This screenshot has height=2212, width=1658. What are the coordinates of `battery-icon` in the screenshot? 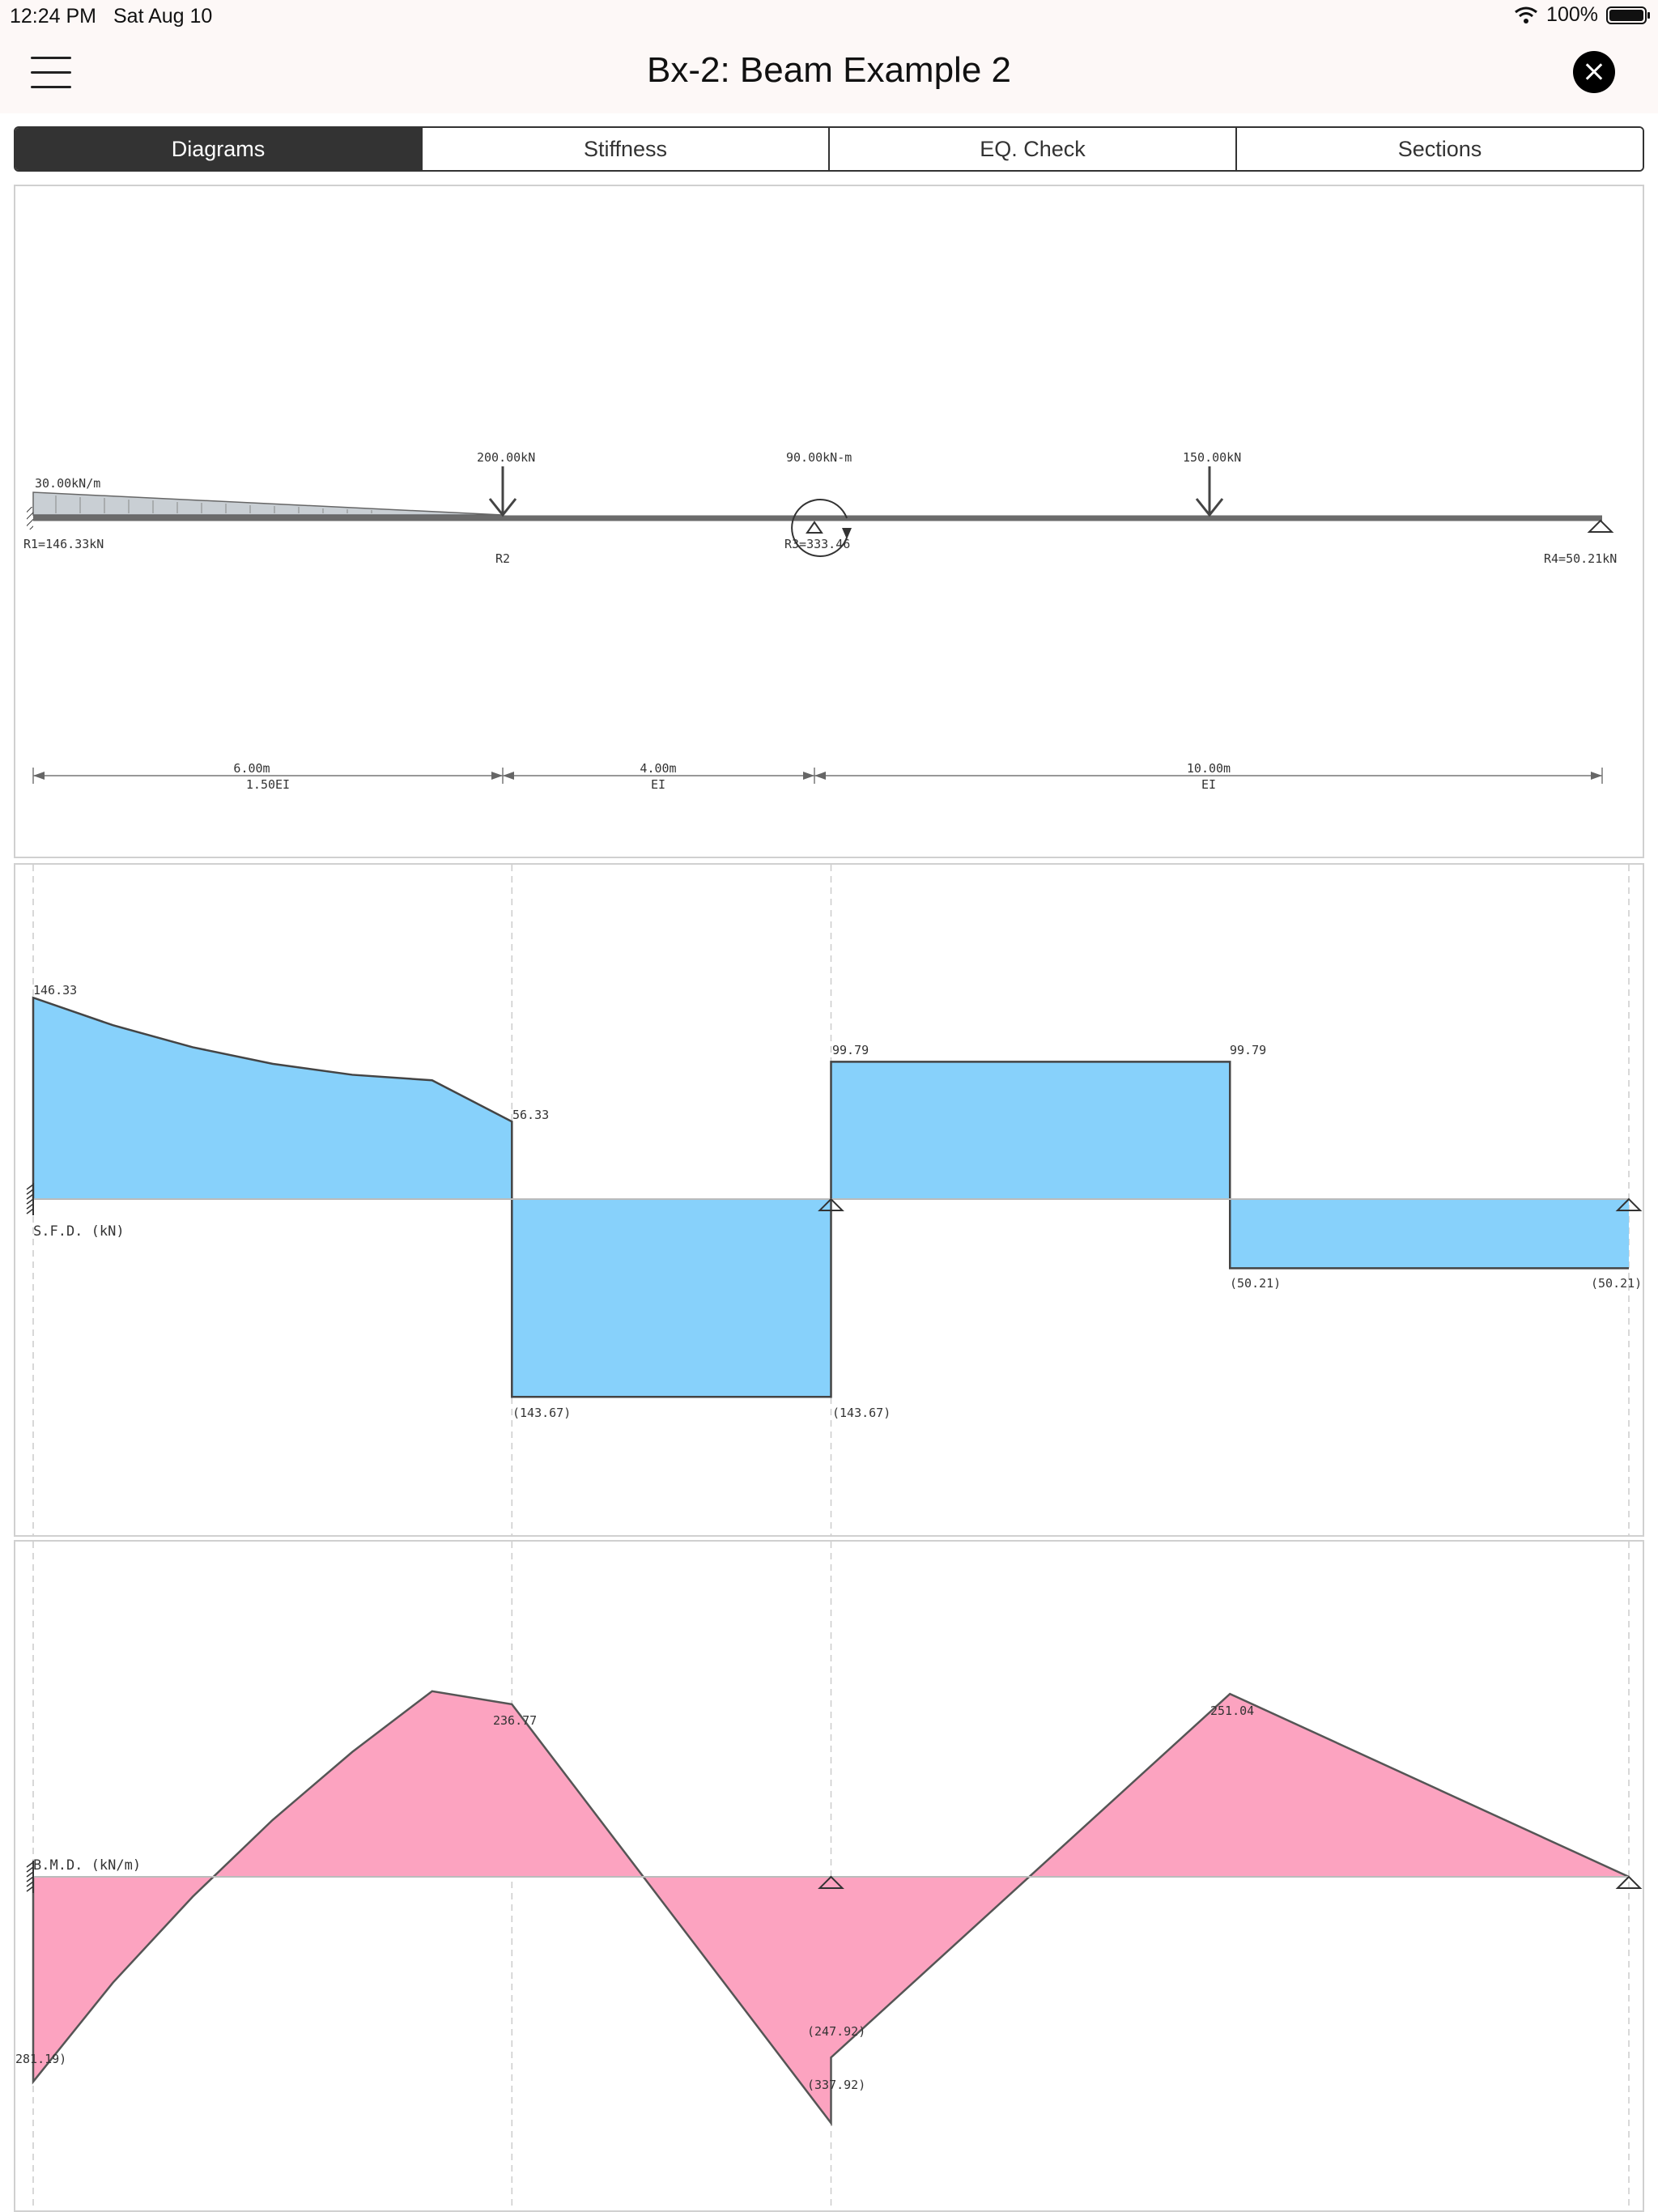 It's located at (1628, 15).